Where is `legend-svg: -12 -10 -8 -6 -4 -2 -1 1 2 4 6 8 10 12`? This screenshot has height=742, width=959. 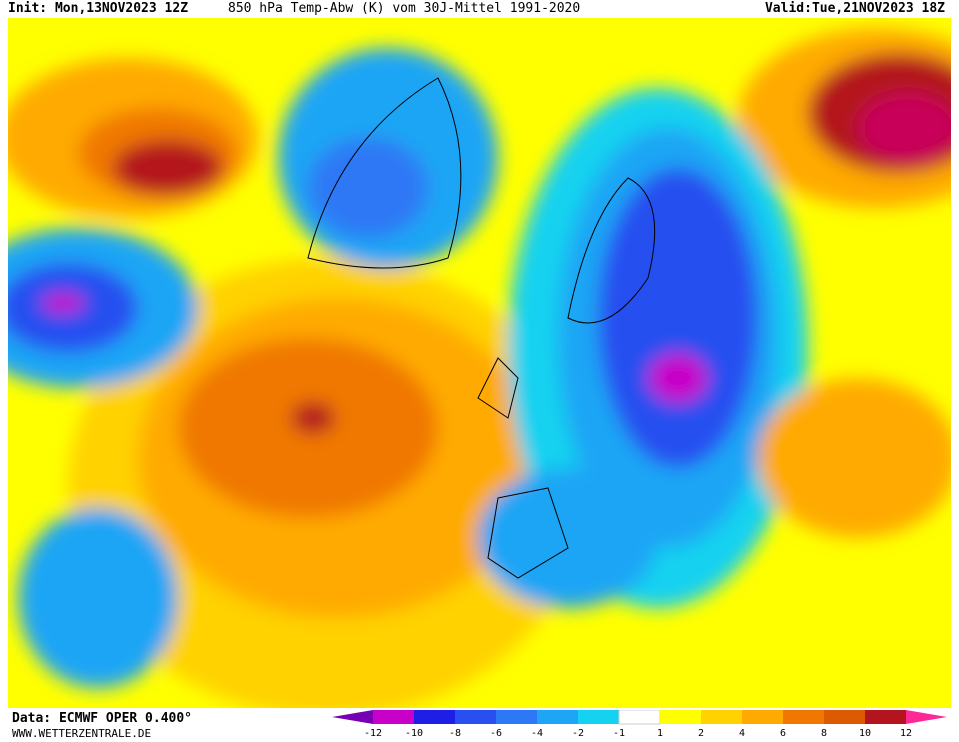 legend-svg: -12 -10 -8 -6 -4 -2 -1 1 2 4 6 8 10 12 is located at coordinates (639, 724).